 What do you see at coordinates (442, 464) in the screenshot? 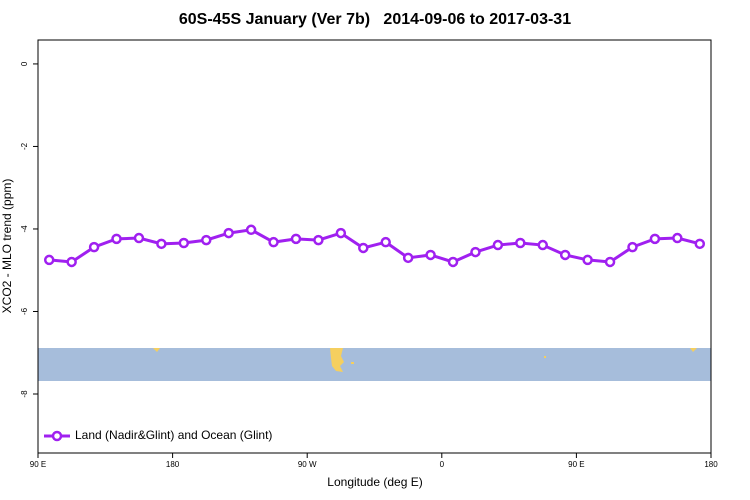
I see `x-tick-label: 0` at bounding box center [442, 464].